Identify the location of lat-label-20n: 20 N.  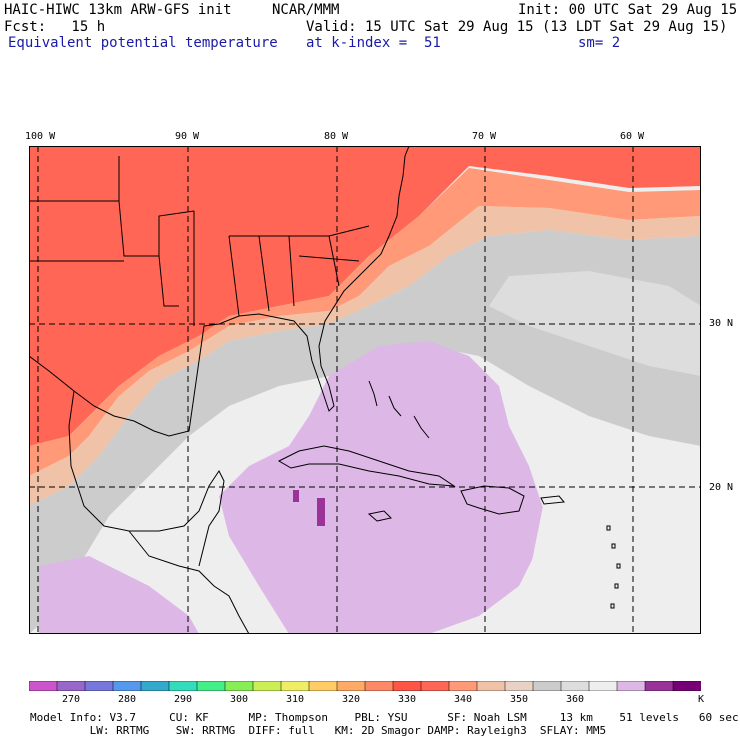
(721, 487).